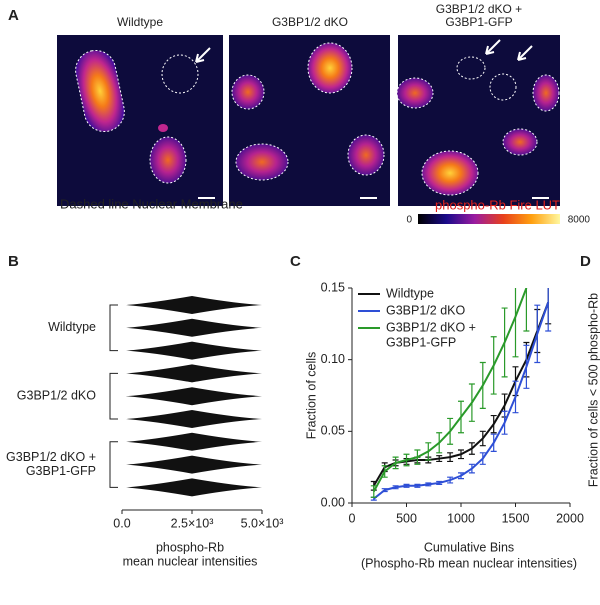 Image resolution: width=600 pixels, height=605 pixels. Describe the element at coordinates (478, 22) in the screenshot. I see `image-title: G3BP1-GFP` at that location.